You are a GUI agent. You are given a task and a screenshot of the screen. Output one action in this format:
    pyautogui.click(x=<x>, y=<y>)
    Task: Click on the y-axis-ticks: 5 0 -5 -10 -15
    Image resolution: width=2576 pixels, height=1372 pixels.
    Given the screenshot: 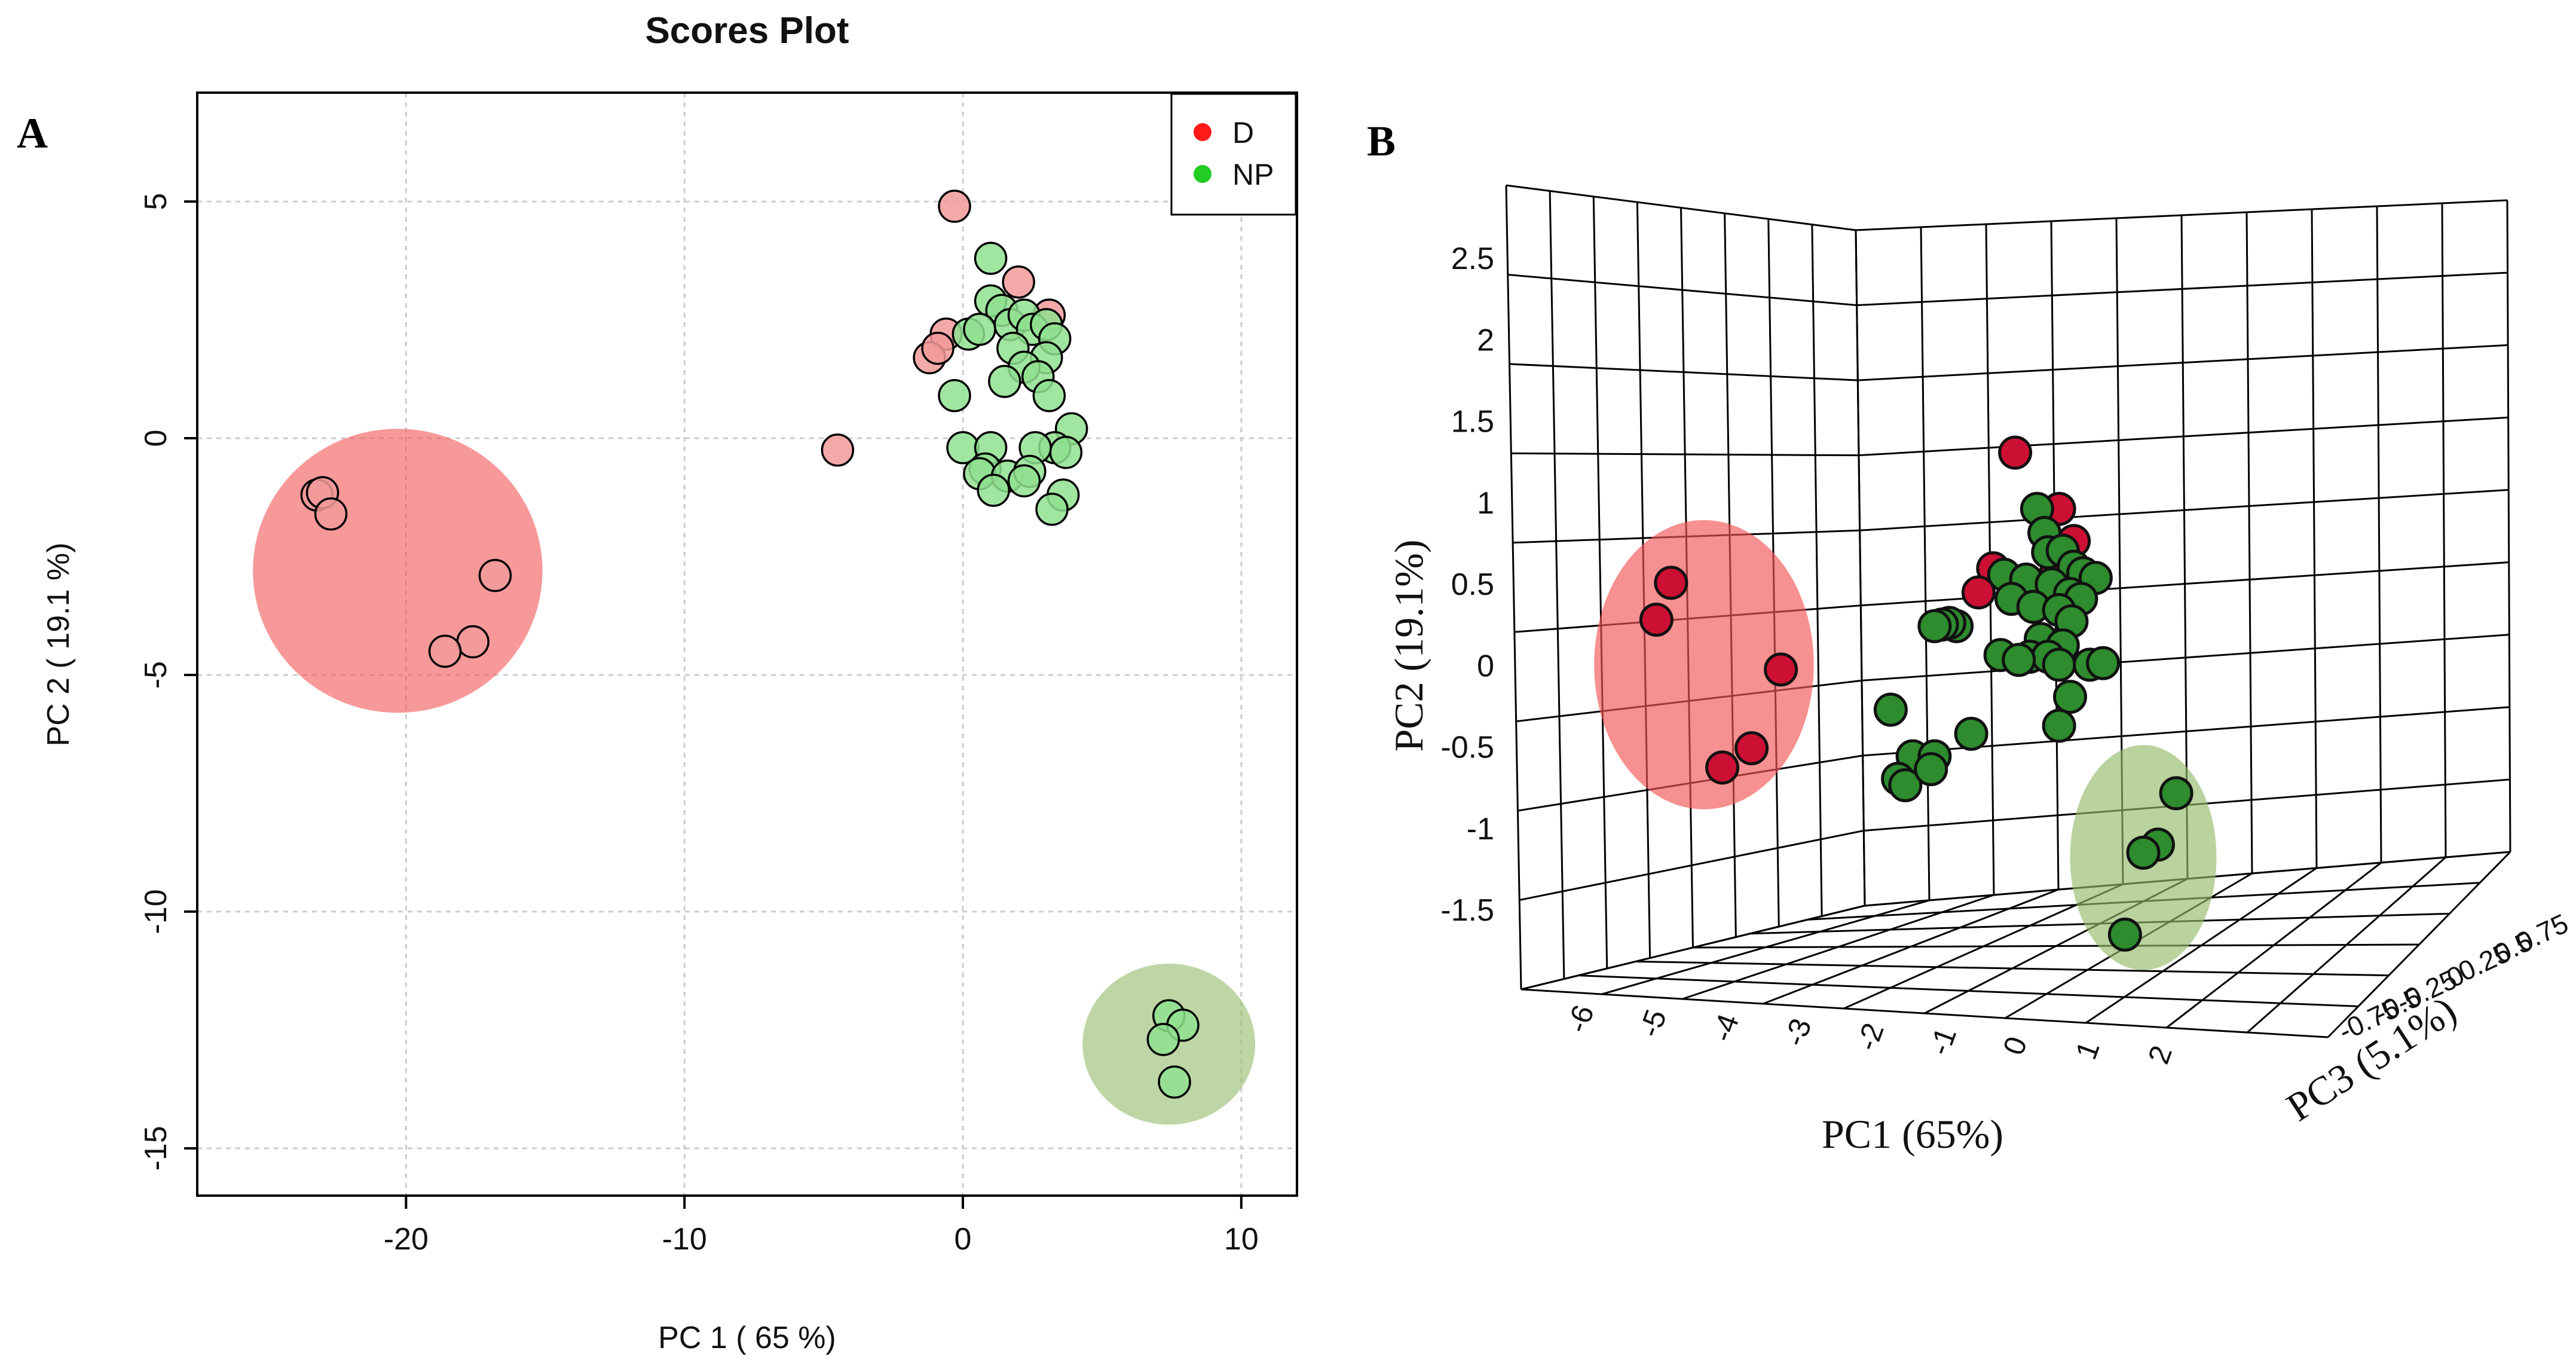 What is the action you would take?
    pyautogui.click(x=168, y=682)
    